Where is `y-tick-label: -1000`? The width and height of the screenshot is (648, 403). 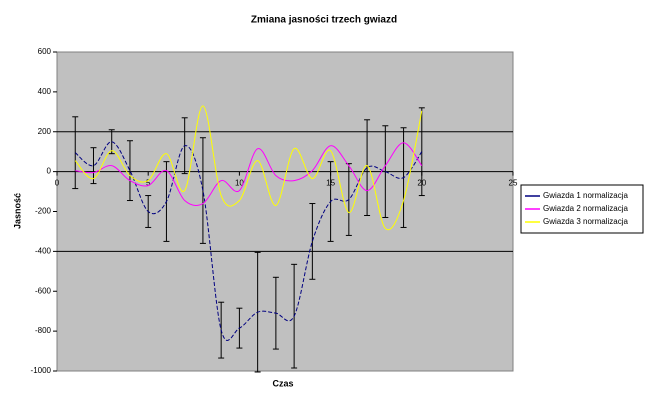 y-tick-label: -1000 is located at coordinates (41, 370).